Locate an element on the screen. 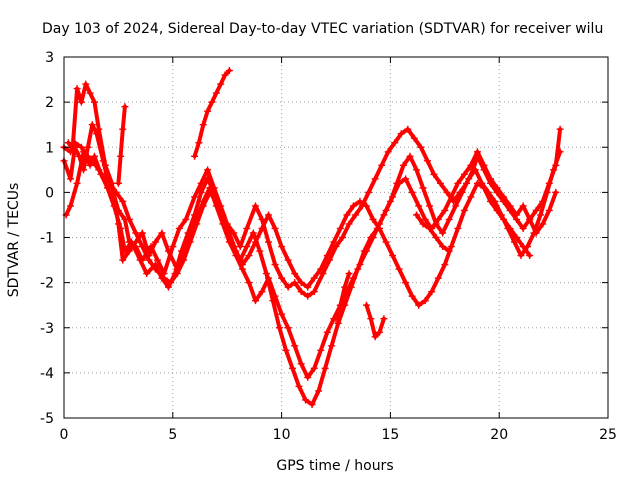  series-trace is located at coordinates (343, 296).